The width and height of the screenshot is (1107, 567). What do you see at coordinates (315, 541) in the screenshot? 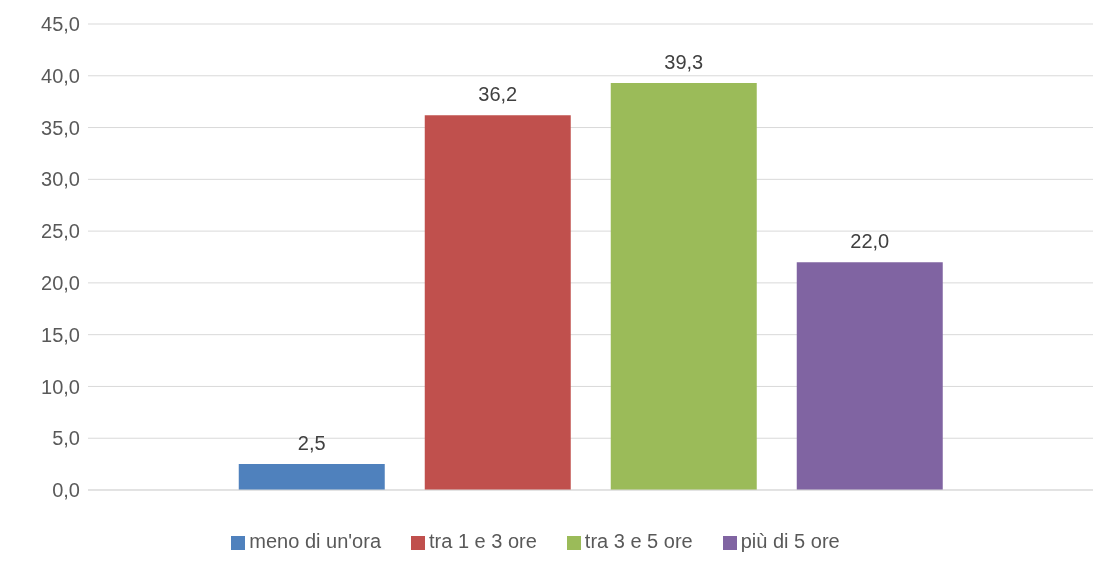
I see `legend-label: meno di un'ora` at bounding box center [315, 541].